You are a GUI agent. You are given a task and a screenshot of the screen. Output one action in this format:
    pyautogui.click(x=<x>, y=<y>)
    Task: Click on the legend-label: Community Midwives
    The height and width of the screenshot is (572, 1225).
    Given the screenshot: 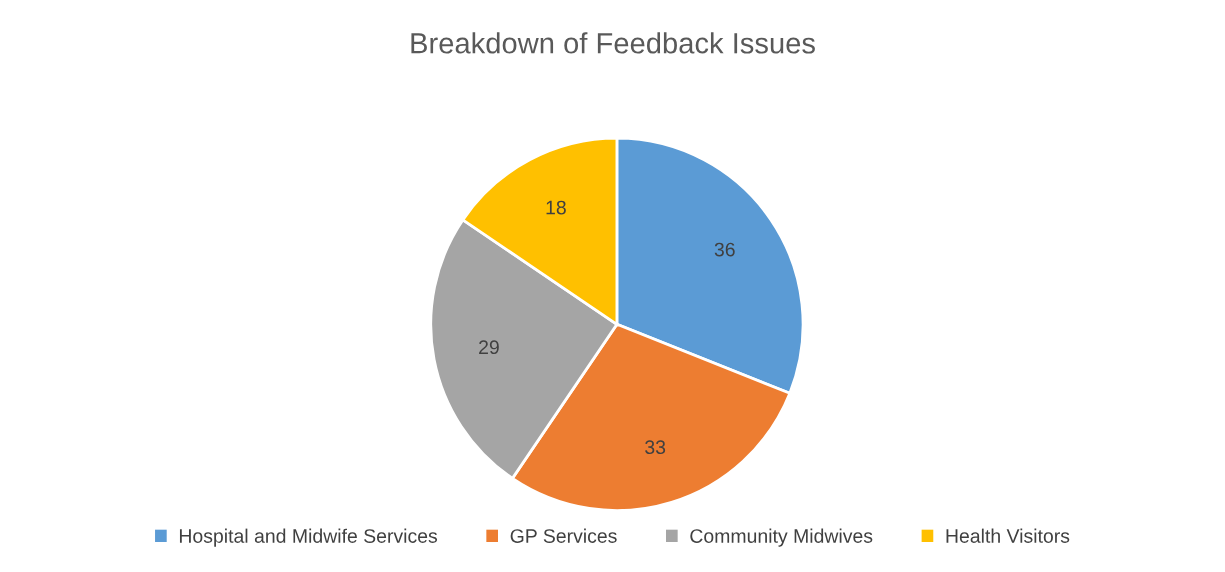 What is the action you would take?
    pyautogui.click(x=781, y=537)
    